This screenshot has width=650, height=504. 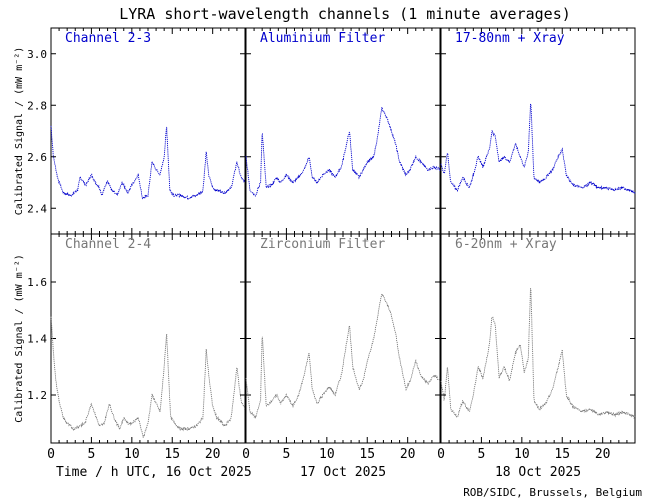 I want to click on panel-label: Zirconium Filter, so click(x=322, y=244).